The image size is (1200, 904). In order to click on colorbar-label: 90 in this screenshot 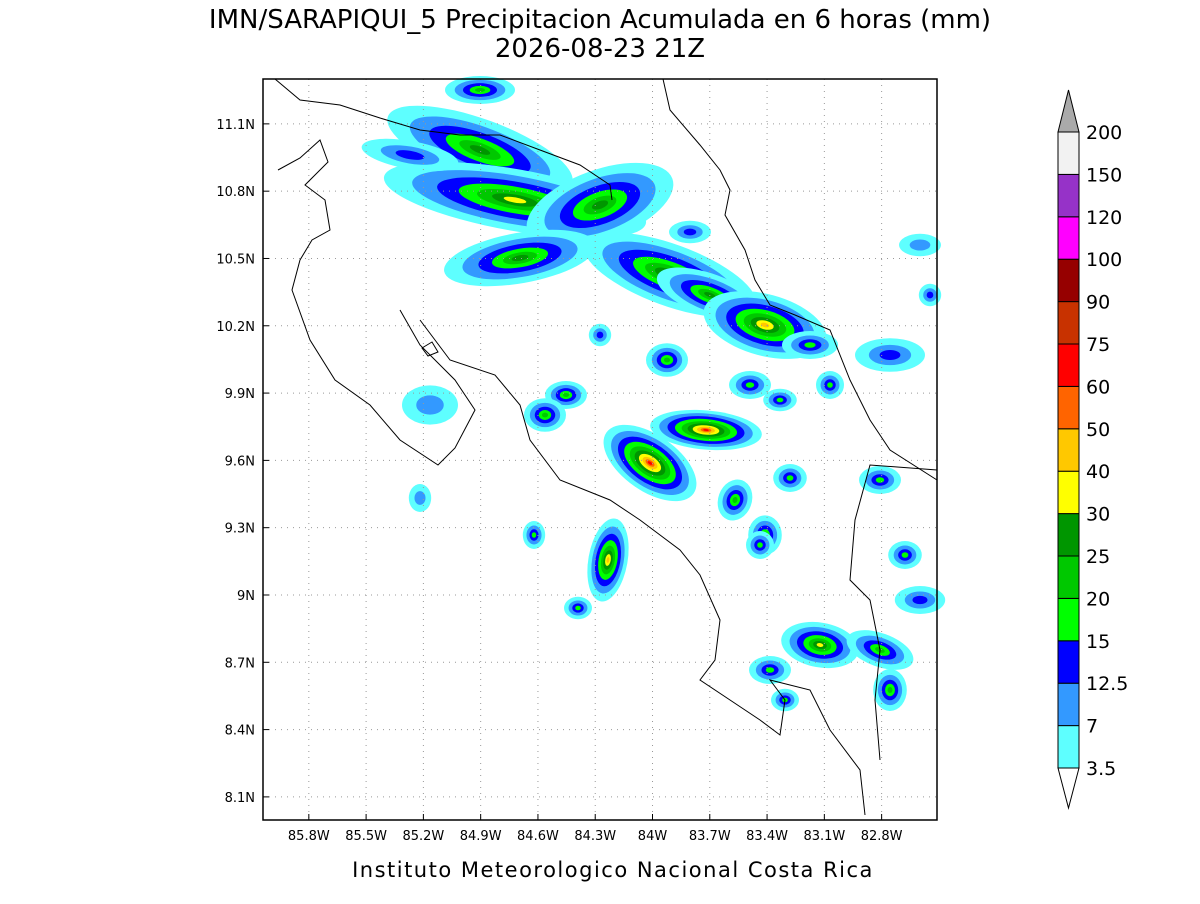, I will do `click(1098, 303)`.